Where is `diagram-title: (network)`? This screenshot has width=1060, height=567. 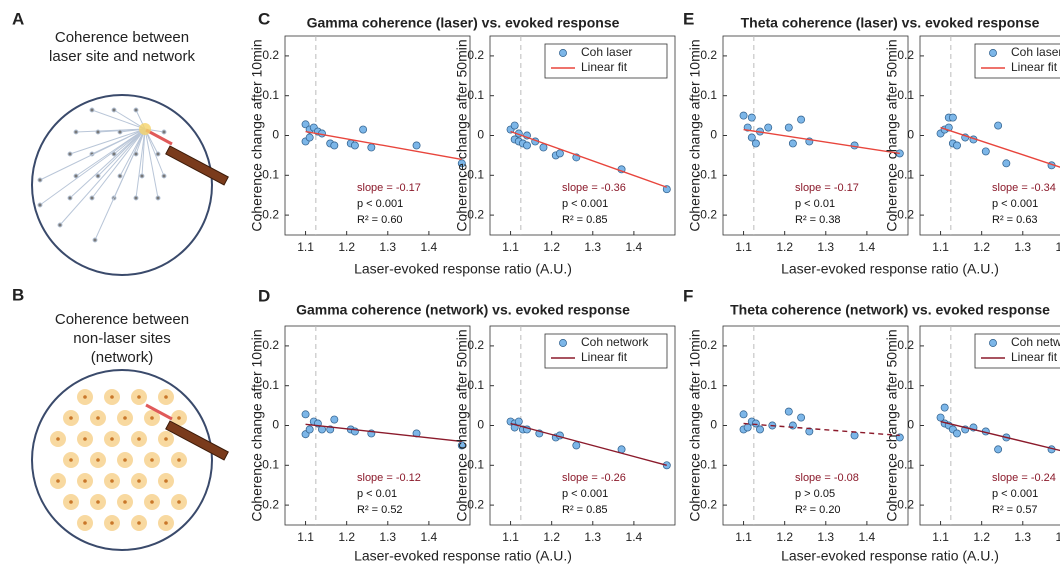
diagram-title: (network) is located at coordinates (122, 357).